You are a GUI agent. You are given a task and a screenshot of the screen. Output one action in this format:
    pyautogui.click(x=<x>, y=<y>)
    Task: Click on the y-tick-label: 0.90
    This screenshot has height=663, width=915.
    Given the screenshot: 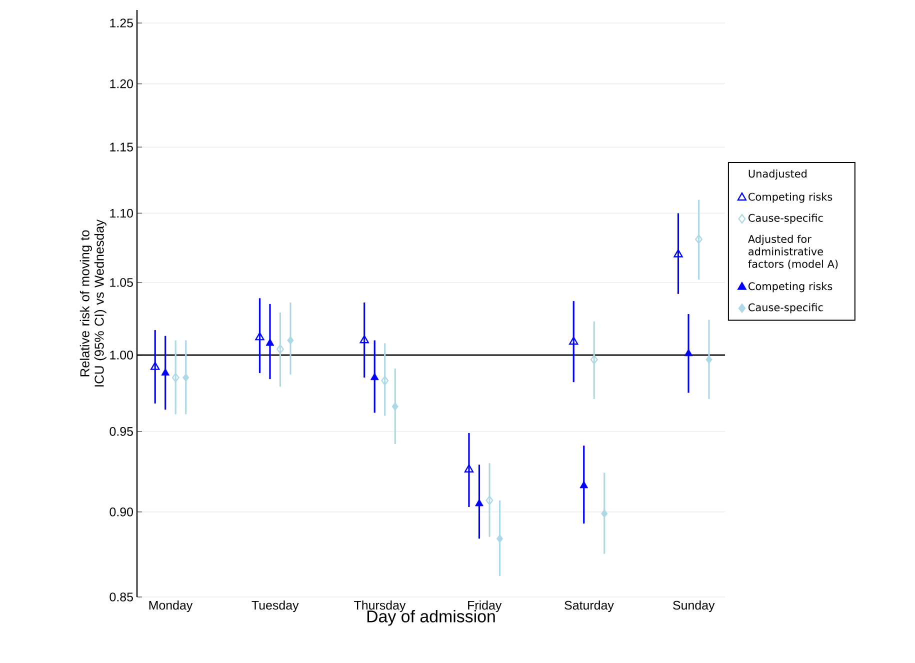 What is the action you would take?
    pyautogui.click(x=121, y=512)
    